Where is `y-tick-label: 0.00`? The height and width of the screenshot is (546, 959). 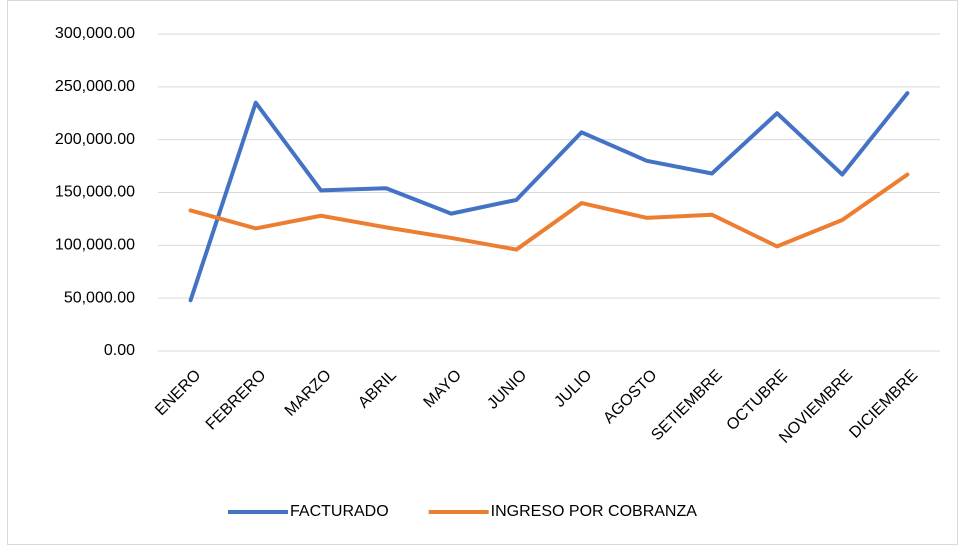 y-tick-label: 0.00 is located at coordinates (119, 350).